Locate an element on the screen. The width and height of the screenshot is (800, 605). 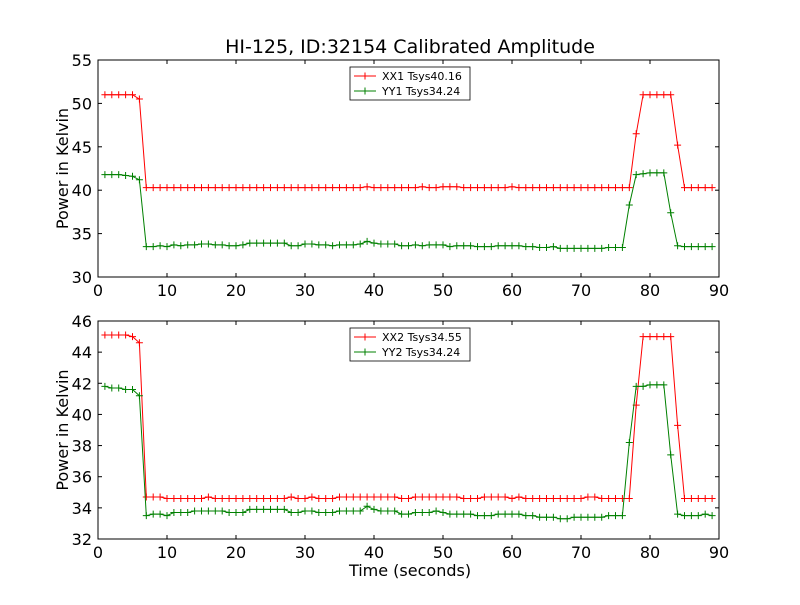
y-tick-label: 50 is located at coordinates (82, 103).